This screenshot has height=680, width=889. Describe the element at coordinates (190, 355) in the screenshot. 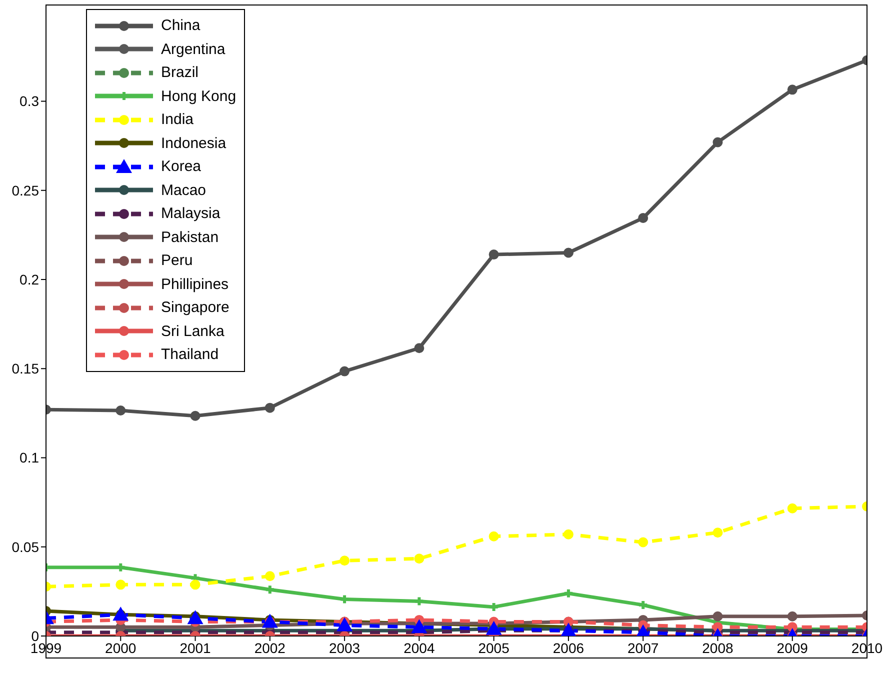

I see `legend-label: Thailand` at that location.